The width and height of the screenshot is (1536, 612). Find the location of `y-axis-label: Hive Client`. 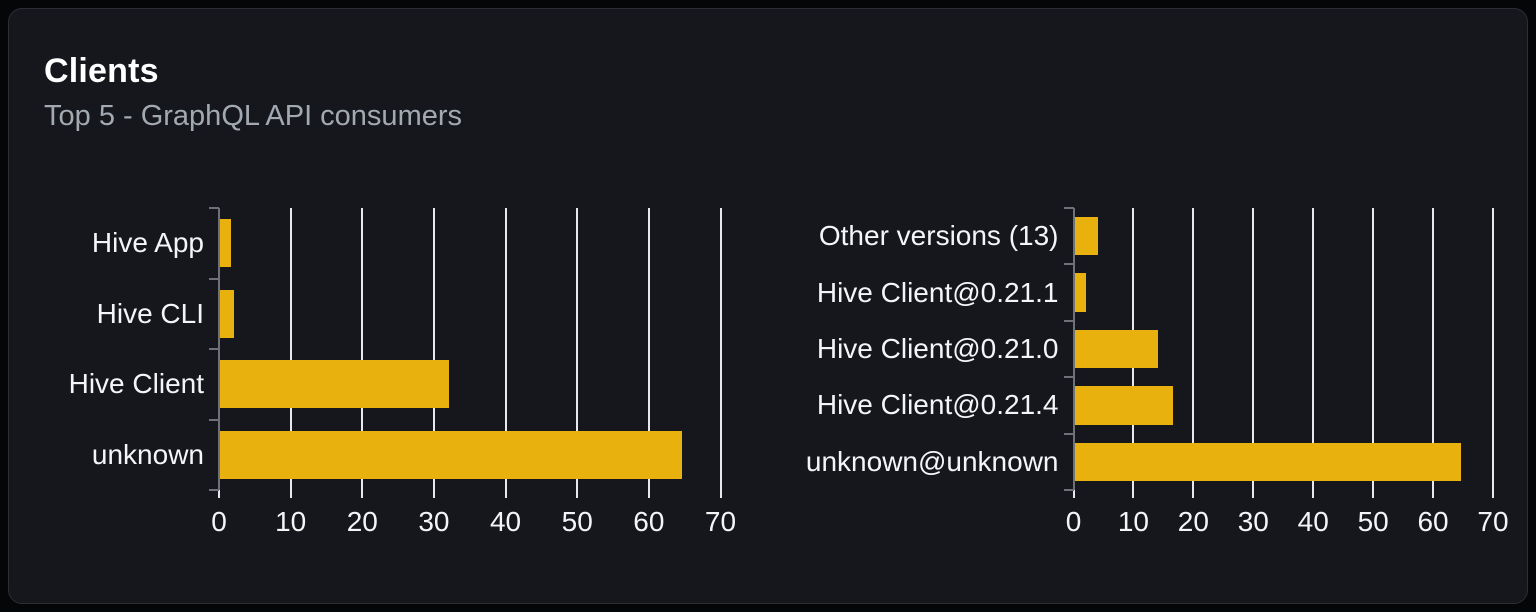

y-axis-label: Hive Client is located at coordinates (136, 384).